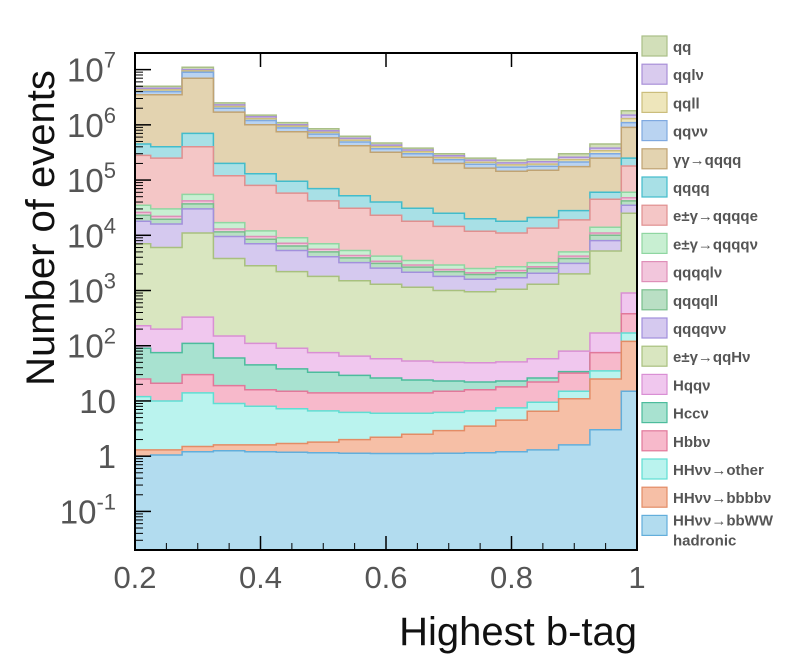  What do you see at coordinates (691, 188) in the screenshot?
I see `legend-label: qqqq` at bounding box center [691, 188].